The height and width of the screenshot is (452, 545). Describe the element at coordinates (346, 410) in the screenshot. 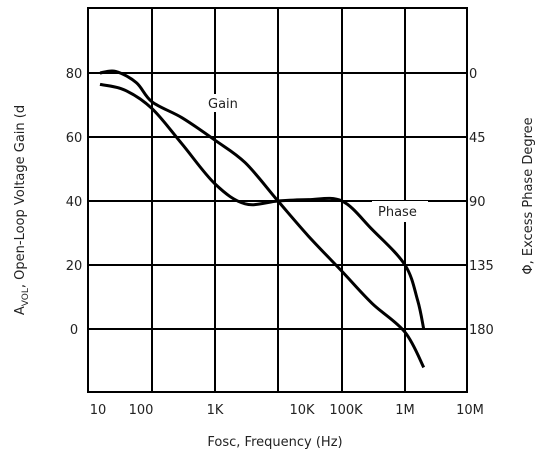

I see `x-tick-label: 100K` at that location.